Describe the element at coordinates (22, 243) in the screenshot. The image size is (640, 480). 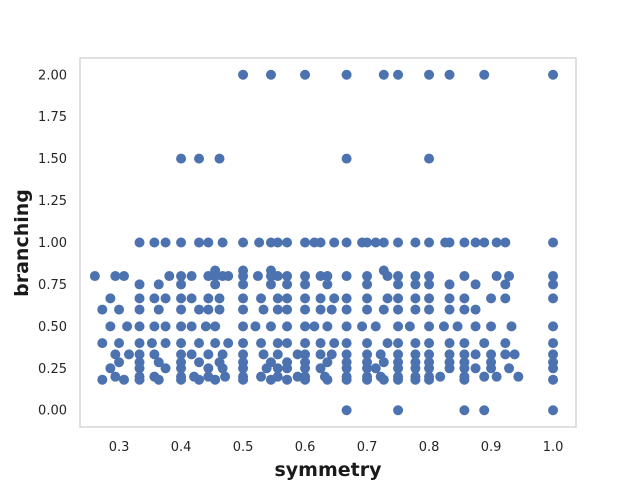
I see `y-axis-title: branching` at that location.